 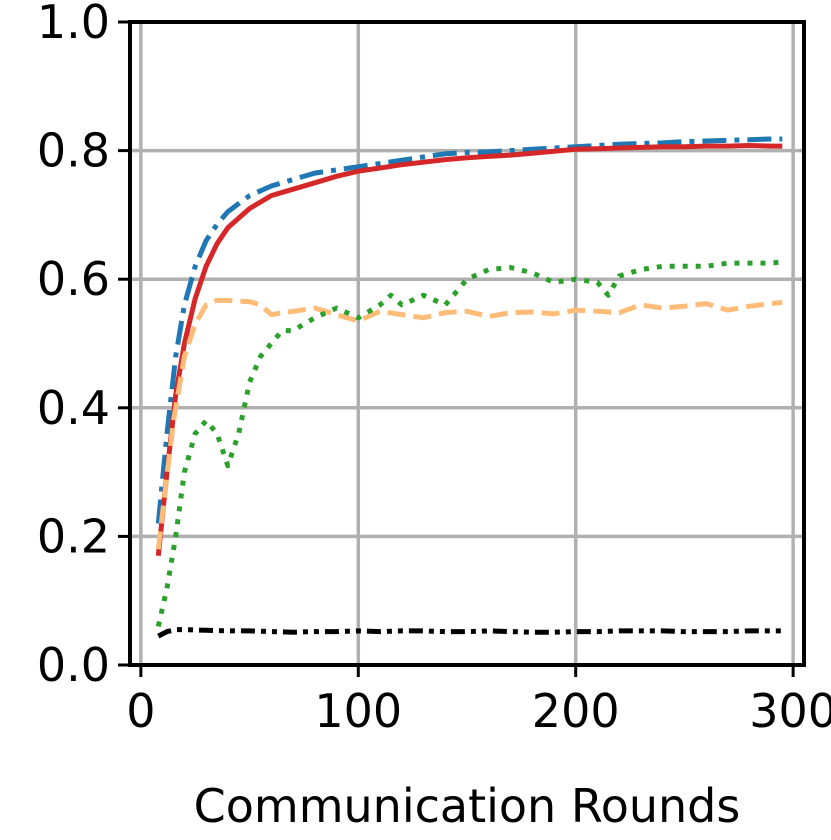 I want to click on x-tick-label: 0, so click(x=140, y=711).